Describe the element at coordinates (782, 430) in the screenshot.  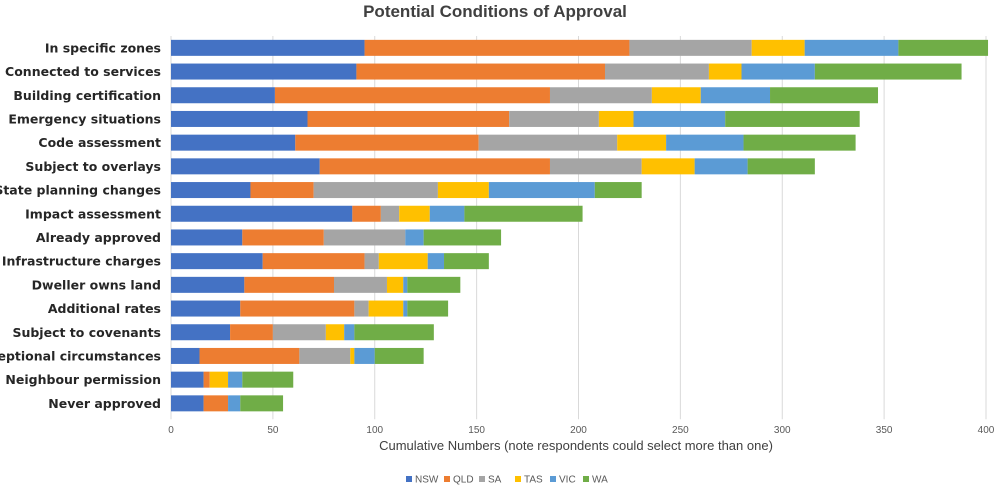
I see `x-tick-label: 300` at that location.